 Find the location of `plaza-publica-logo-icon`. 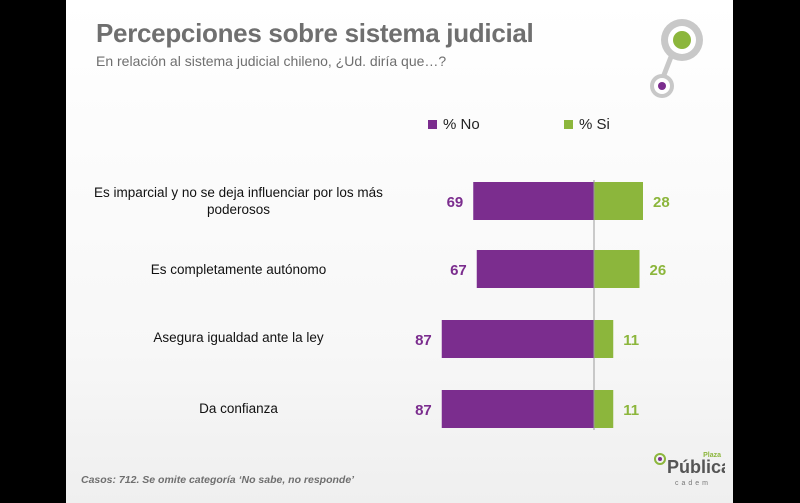

plaza-publica-logo-icon is located at coordinates (676, 58).